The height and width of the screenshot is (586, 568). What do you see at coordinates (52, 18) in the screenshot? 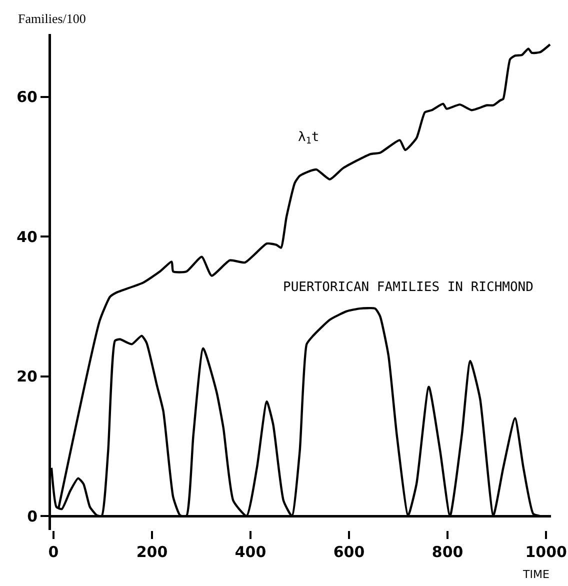
I see `y-axis-title: Families/100` at bounding box center [52, 18].